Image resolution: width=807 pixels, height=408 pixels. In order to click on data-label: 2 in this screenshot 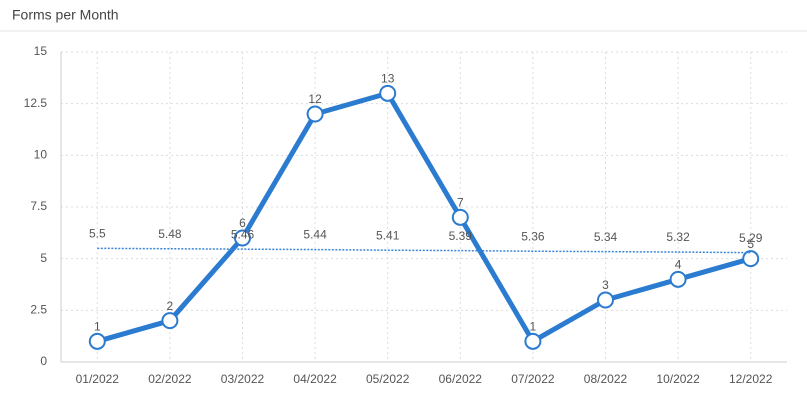, I will do `click(170, 306)`.